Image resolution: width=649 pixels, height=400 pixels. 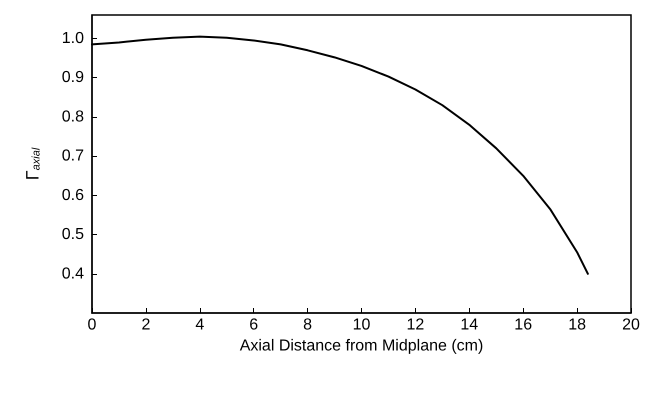 I want to click on x-tick-label: 16, so click(x=523, y=325).